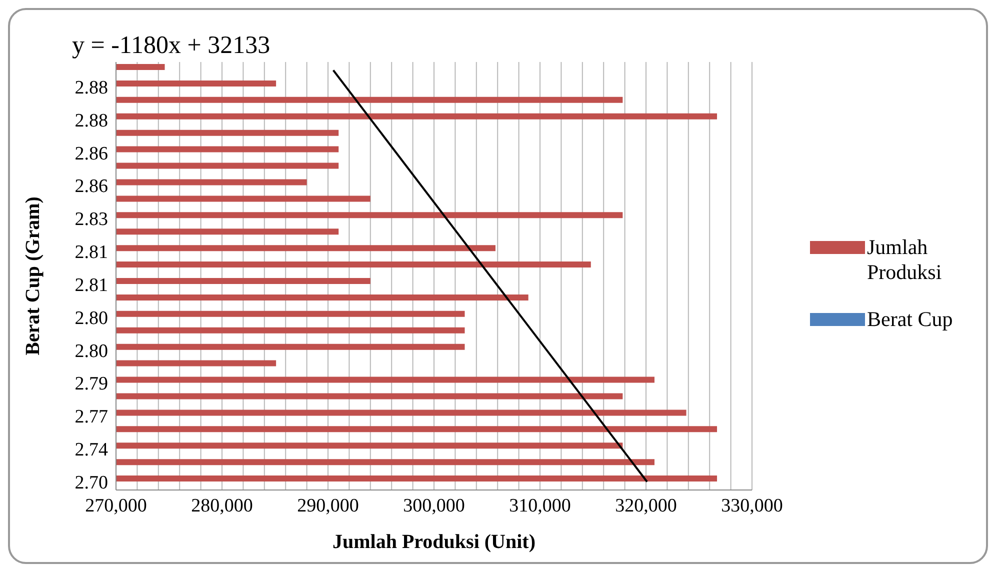 The image size is (996, 572). What do you see at coordinates (91, 384) in the screenshot?
I see `y-tick-label: 2.79` at bounding box center [91, 384].